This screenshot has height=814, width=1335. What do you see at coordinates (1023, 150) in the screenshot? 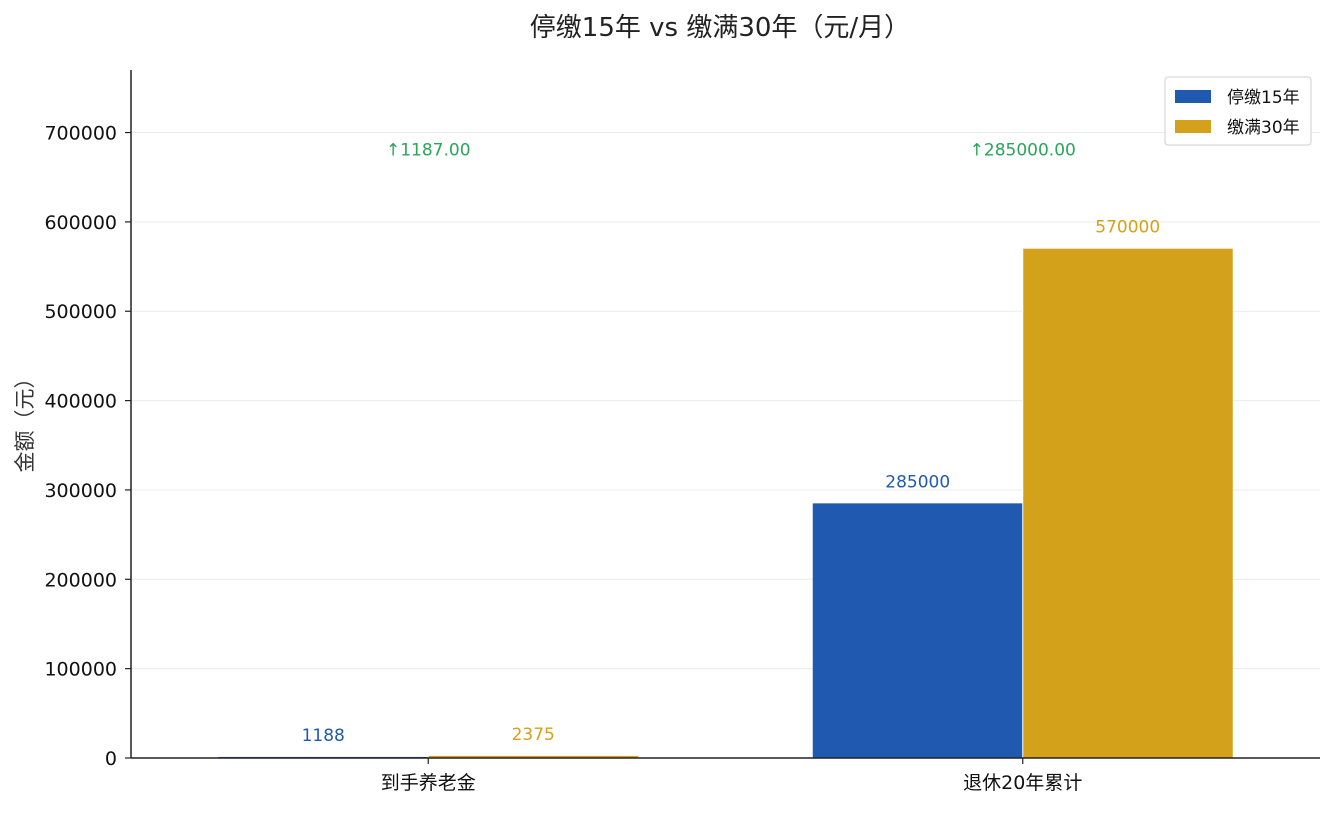
I see `difference-annotation: ↑285000.00` at bounding box center [1023, 150].